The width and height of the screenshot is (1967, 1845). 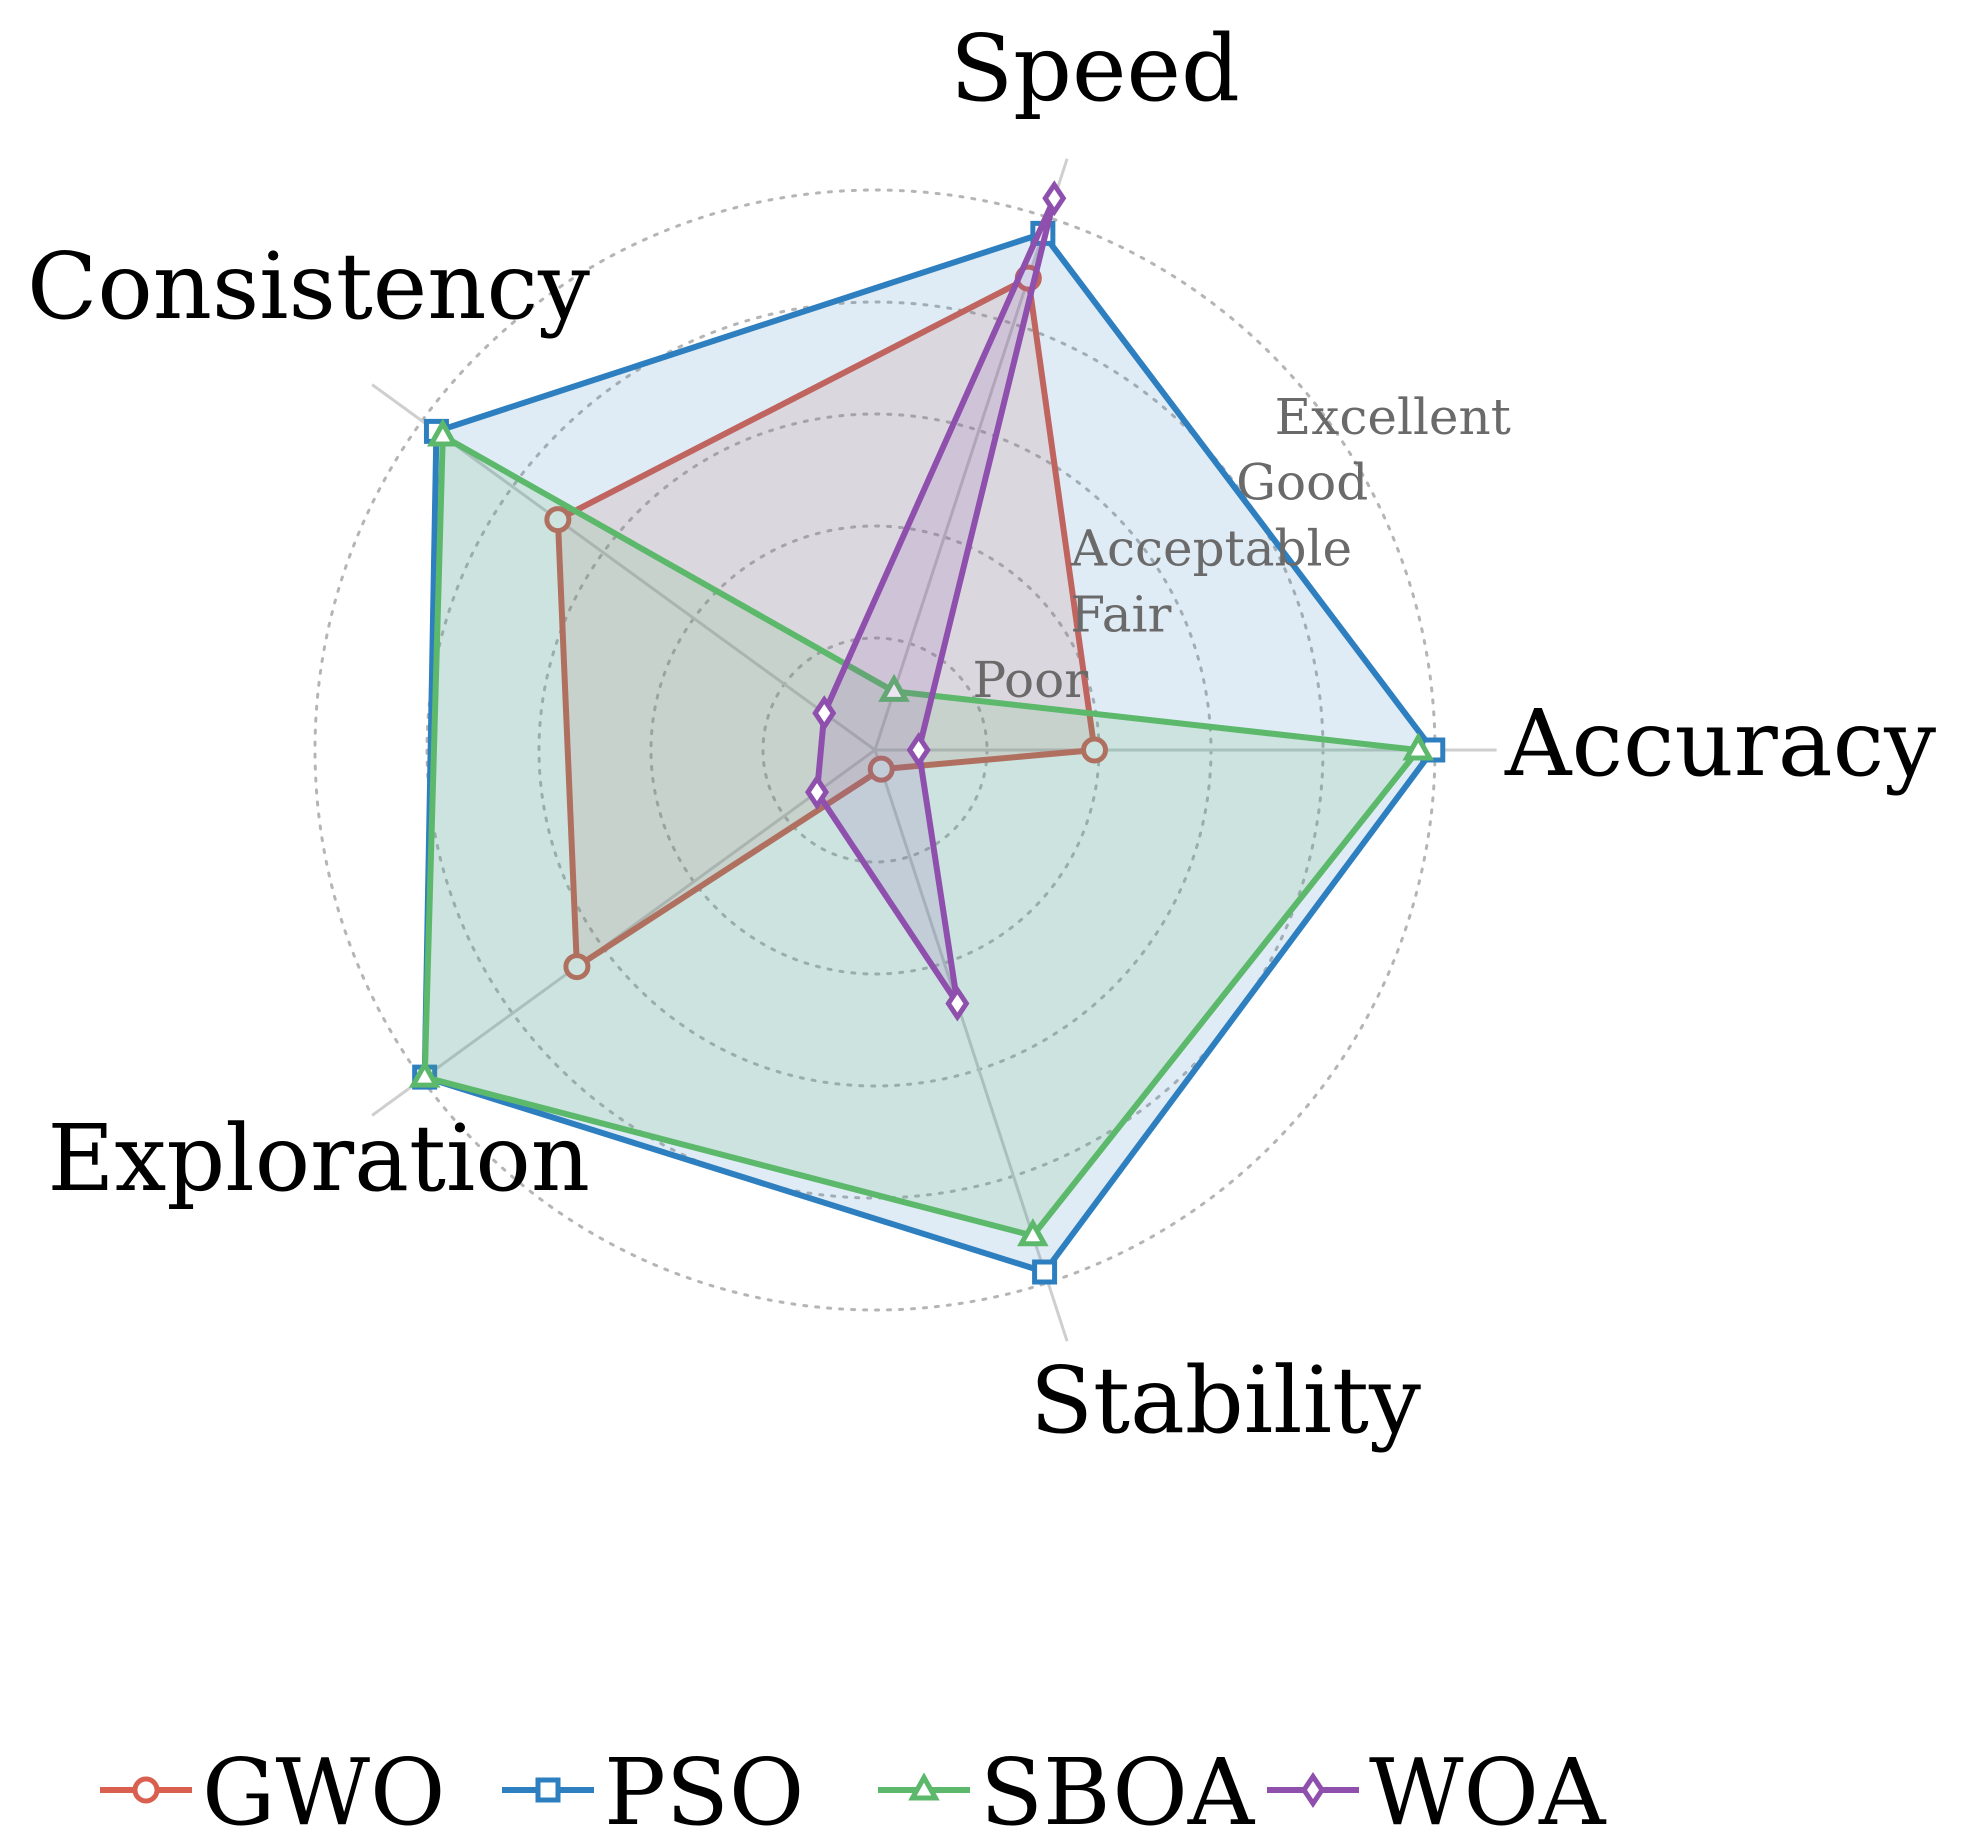 I want to click on axis-label-stability: Stability, so click(x=1225, y=1400).